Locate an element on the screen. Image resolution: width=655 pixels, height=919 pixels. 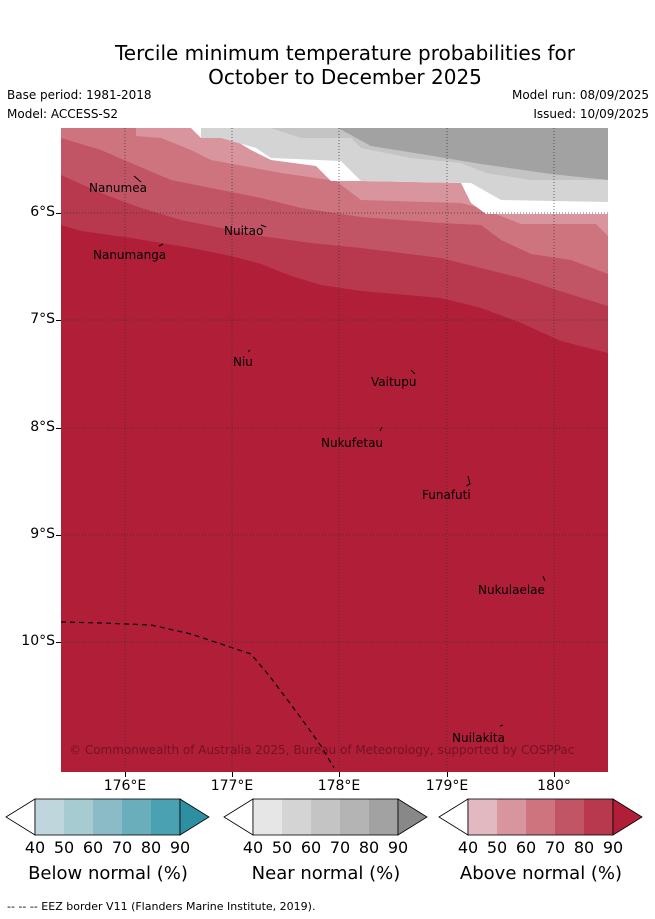
place-label: Nukulaelae is located at coordinates (511, 590).